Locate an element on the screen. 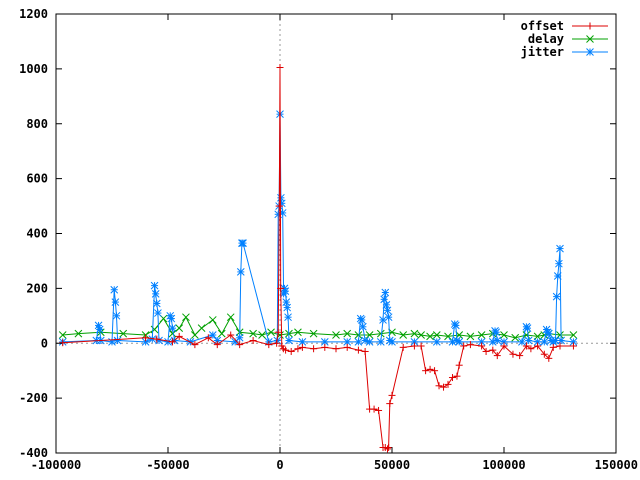 Image resolution: width=640 pixels, height=480 pixels. legend-label-offset: offset is located at coordinates (542, 26).